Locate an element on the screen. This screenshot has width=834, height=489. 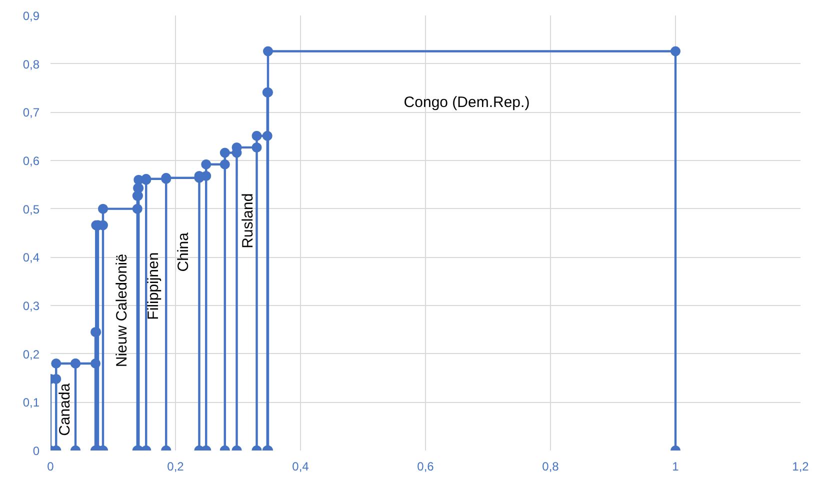
x-tick-label: 1,2 is located at coordinates (801, 467).